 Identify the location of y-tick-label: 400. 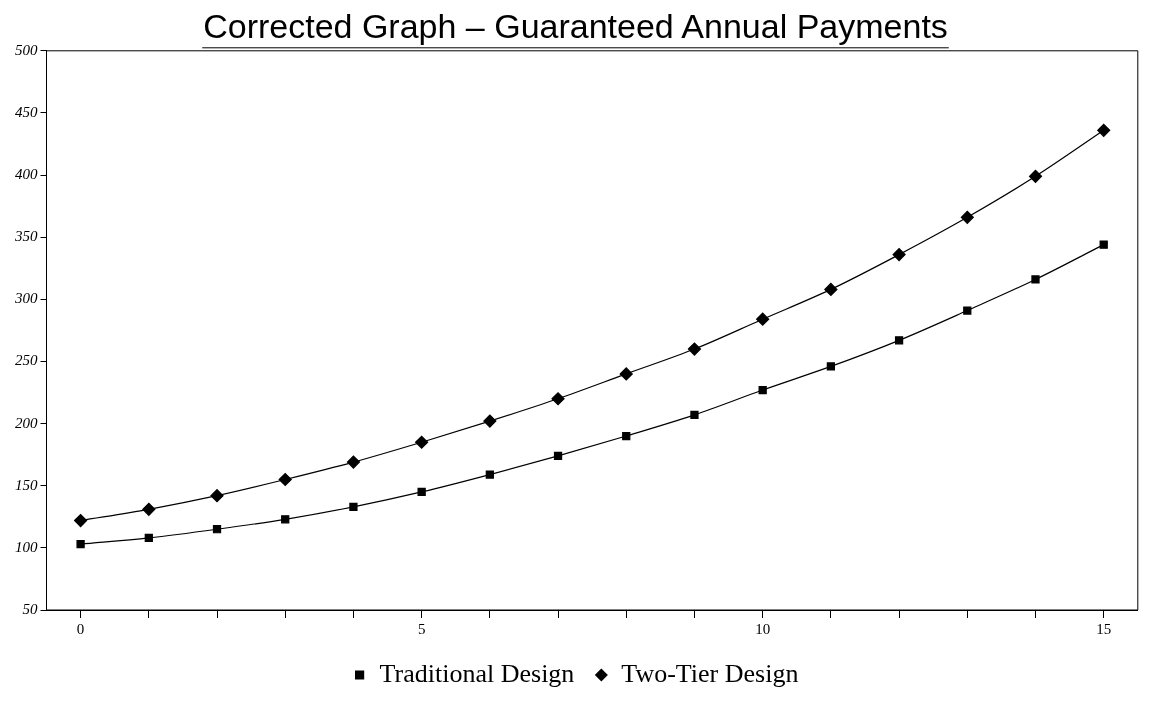
(26, 174).